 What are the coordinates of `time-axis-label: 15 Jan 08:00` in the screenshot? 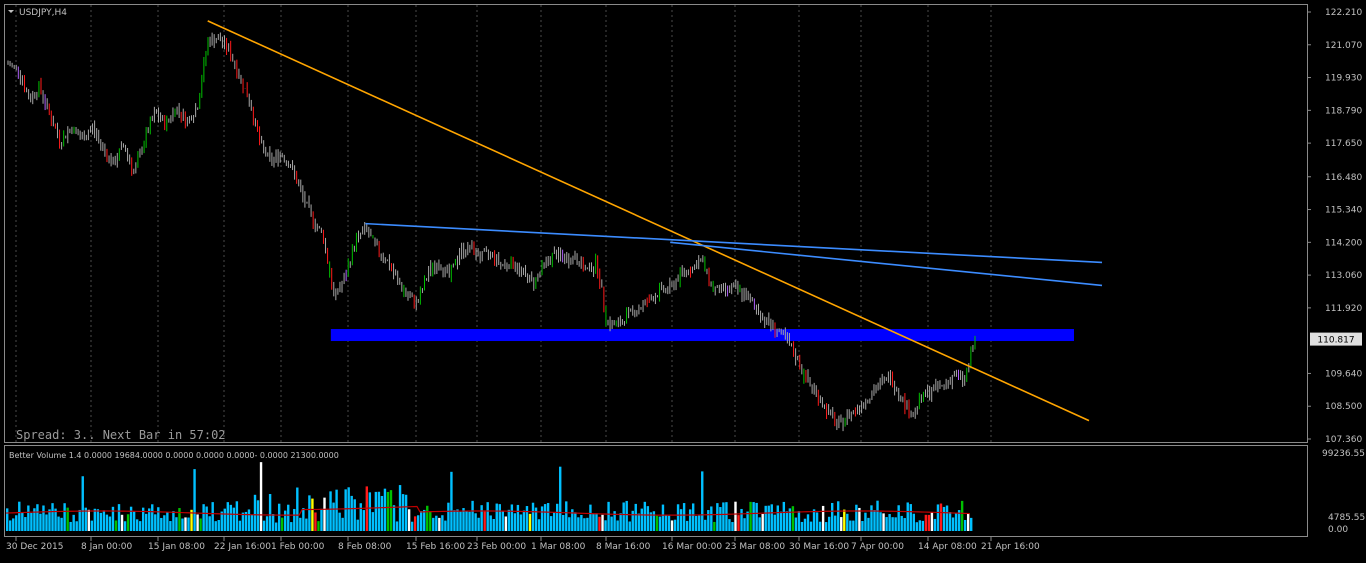 It's located at (176, 547).